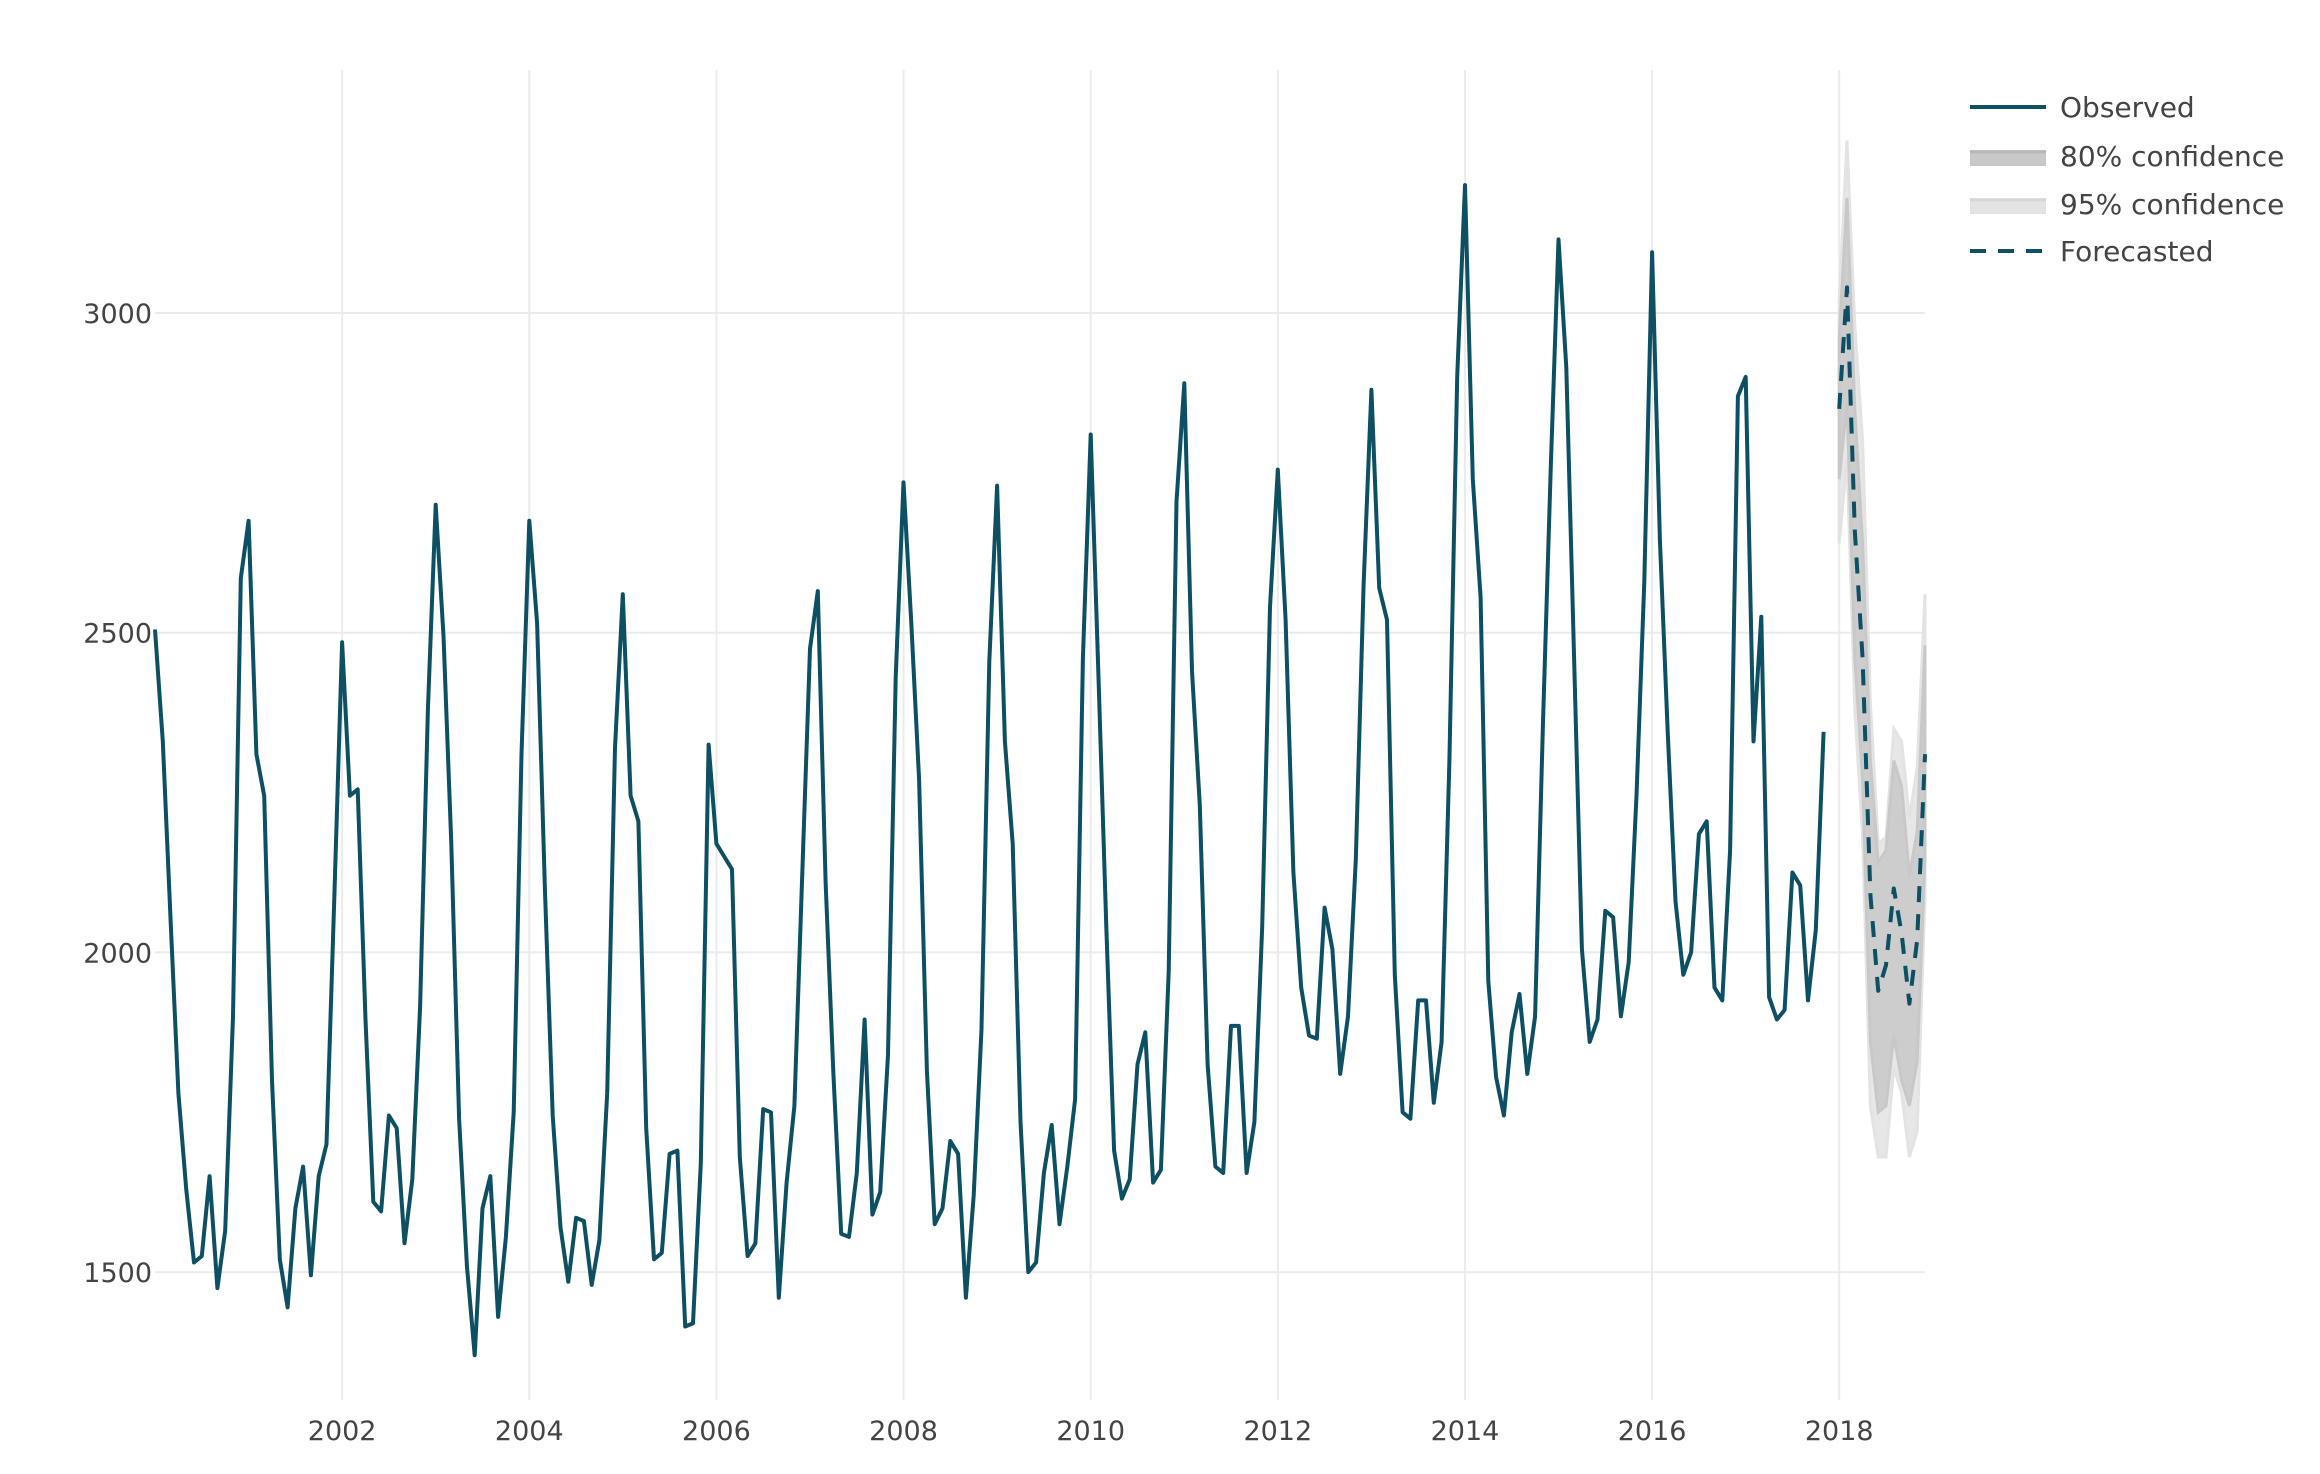 The image size is (2320, 1474). I want to click on legend-item-conf95: 95% confidence, so click(2127, 204).